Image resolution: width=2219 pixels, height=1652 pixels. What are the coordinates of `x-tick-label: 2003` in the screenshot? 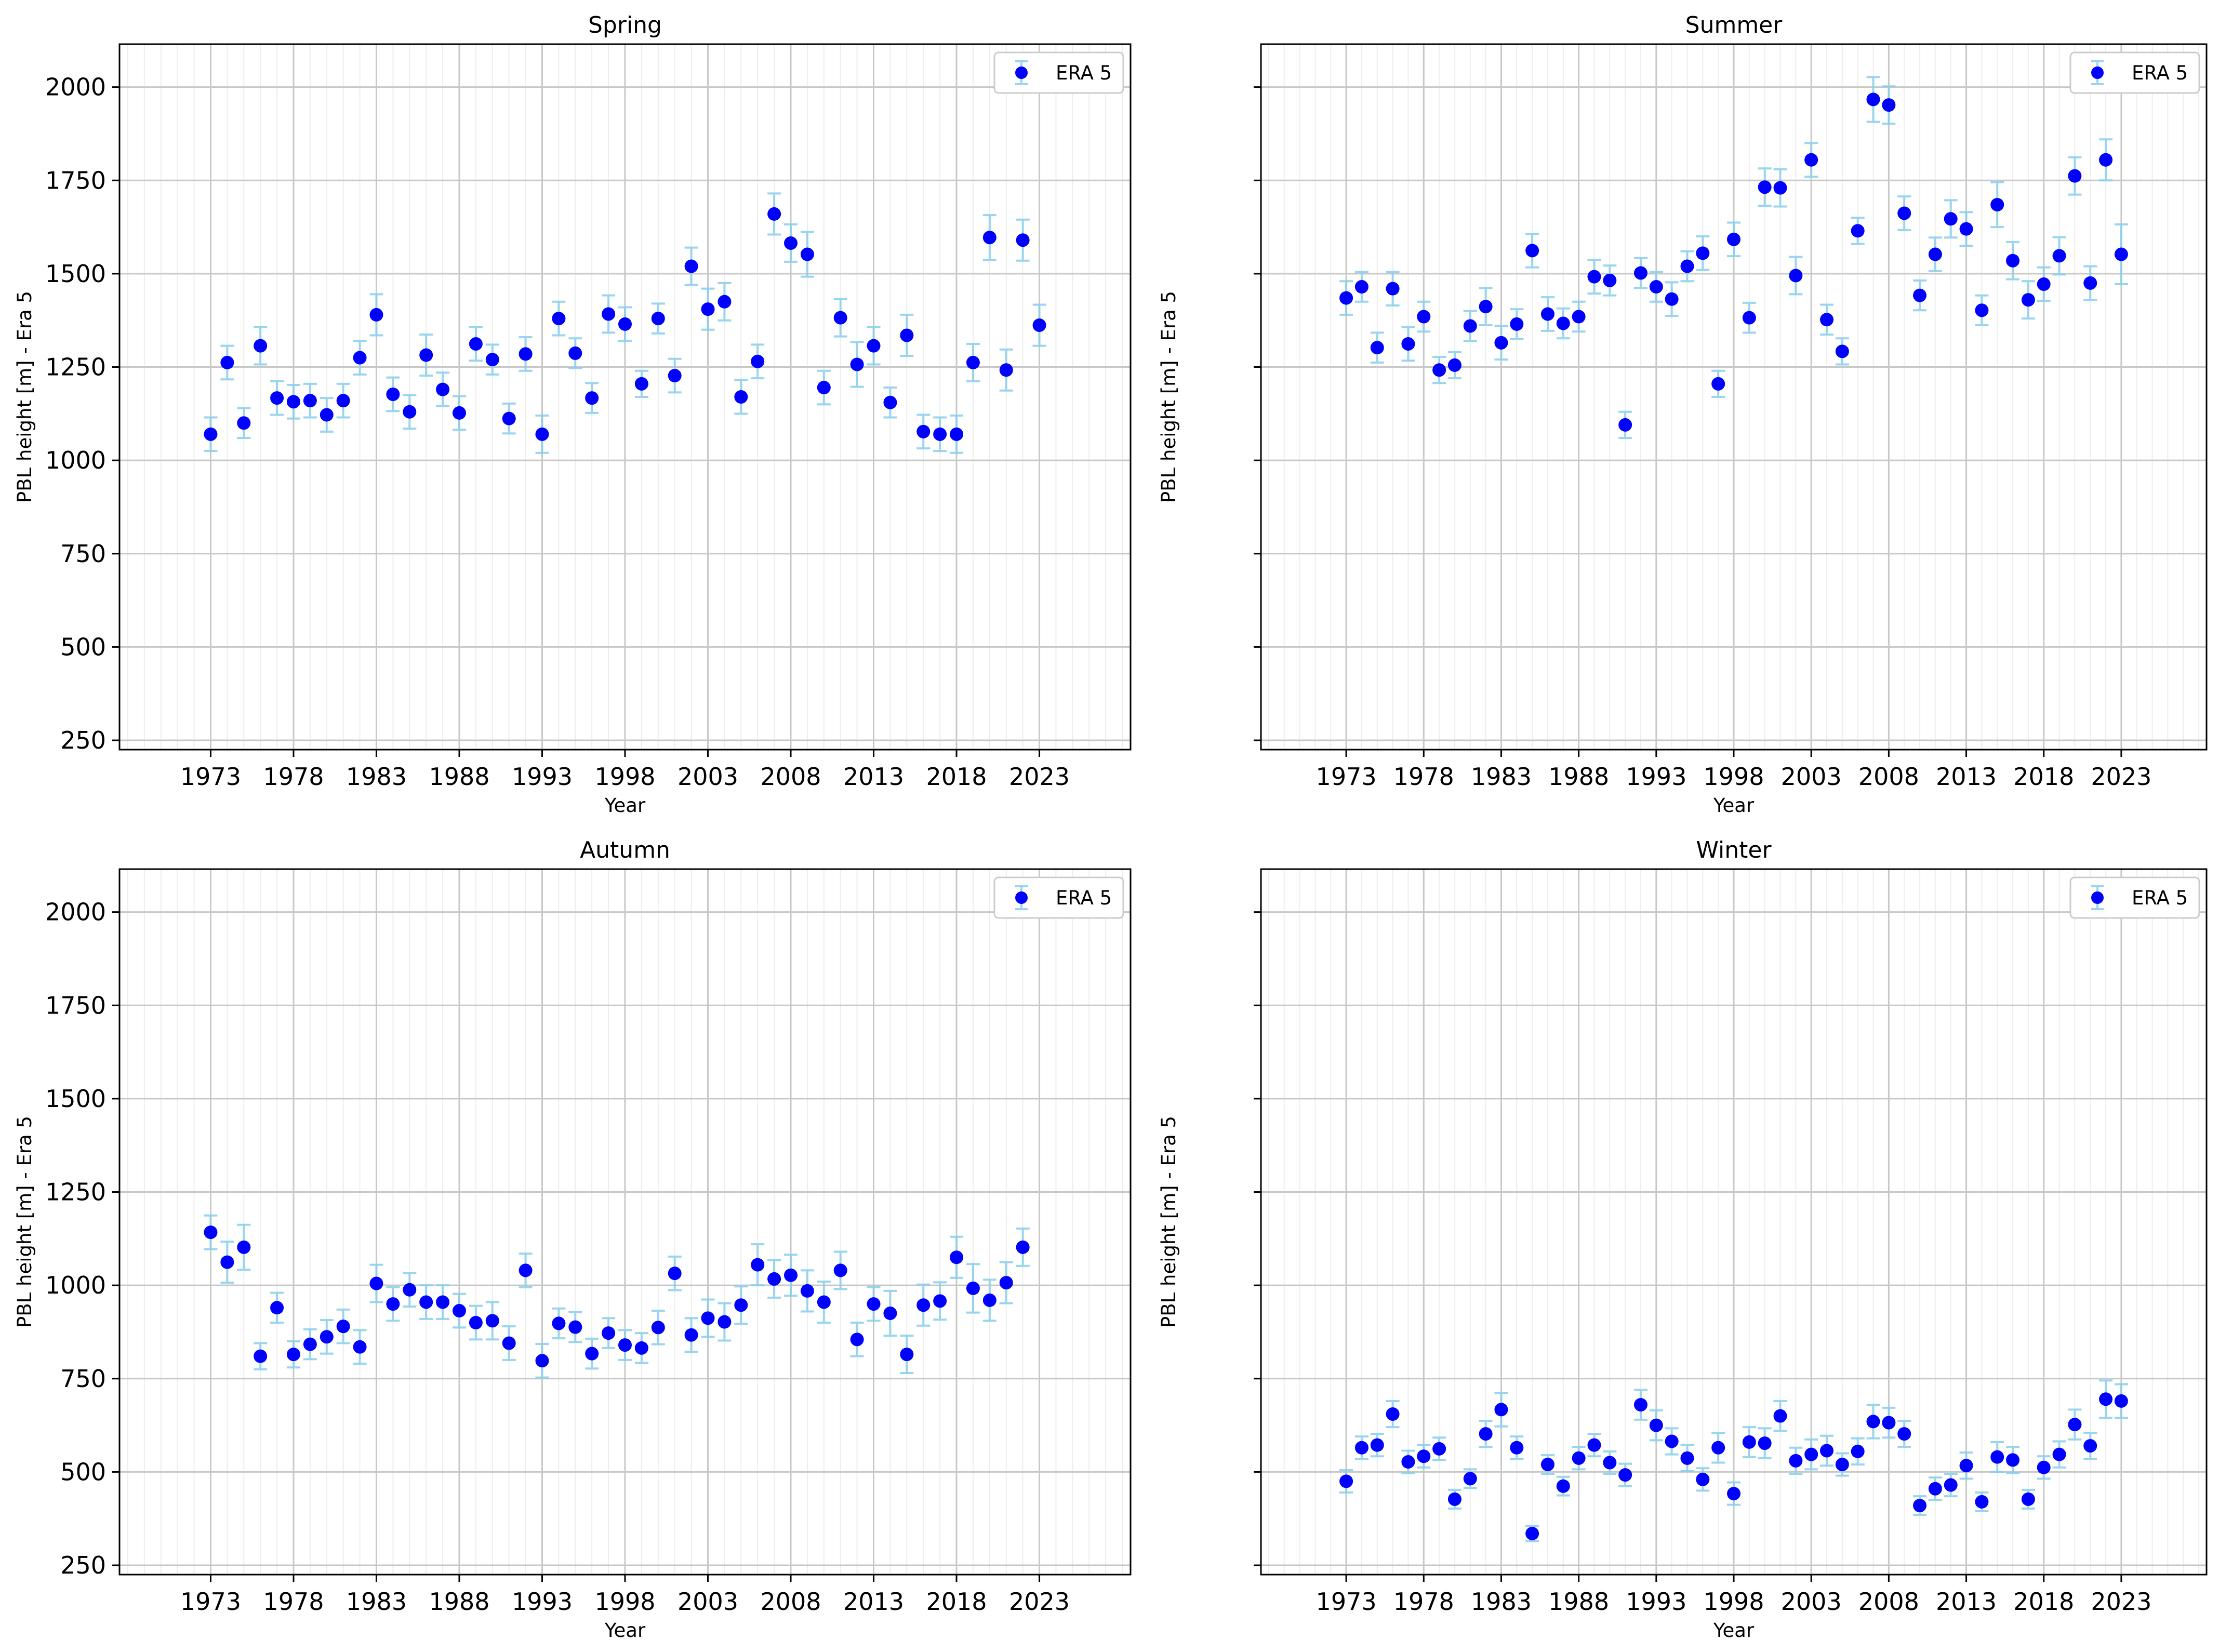 It's located at (707, 777).